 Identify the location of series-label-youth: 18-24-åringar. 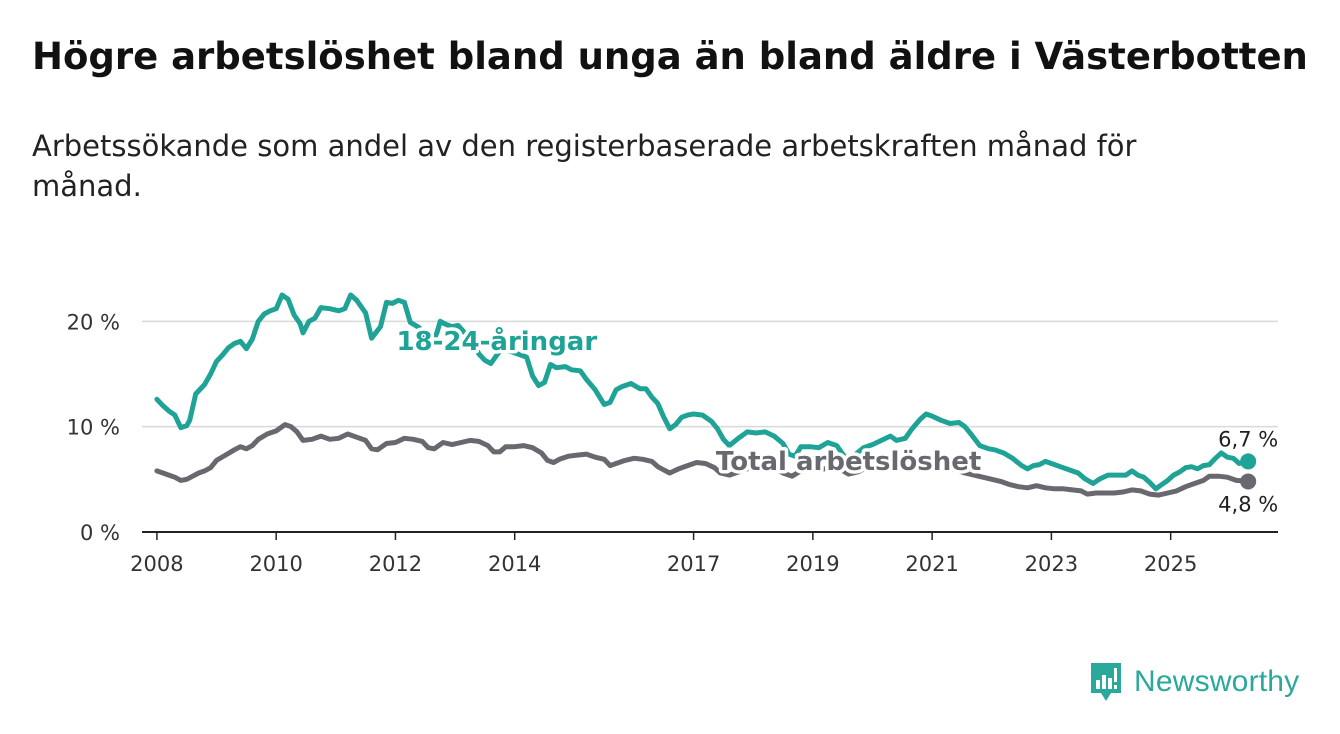
(496, 341).